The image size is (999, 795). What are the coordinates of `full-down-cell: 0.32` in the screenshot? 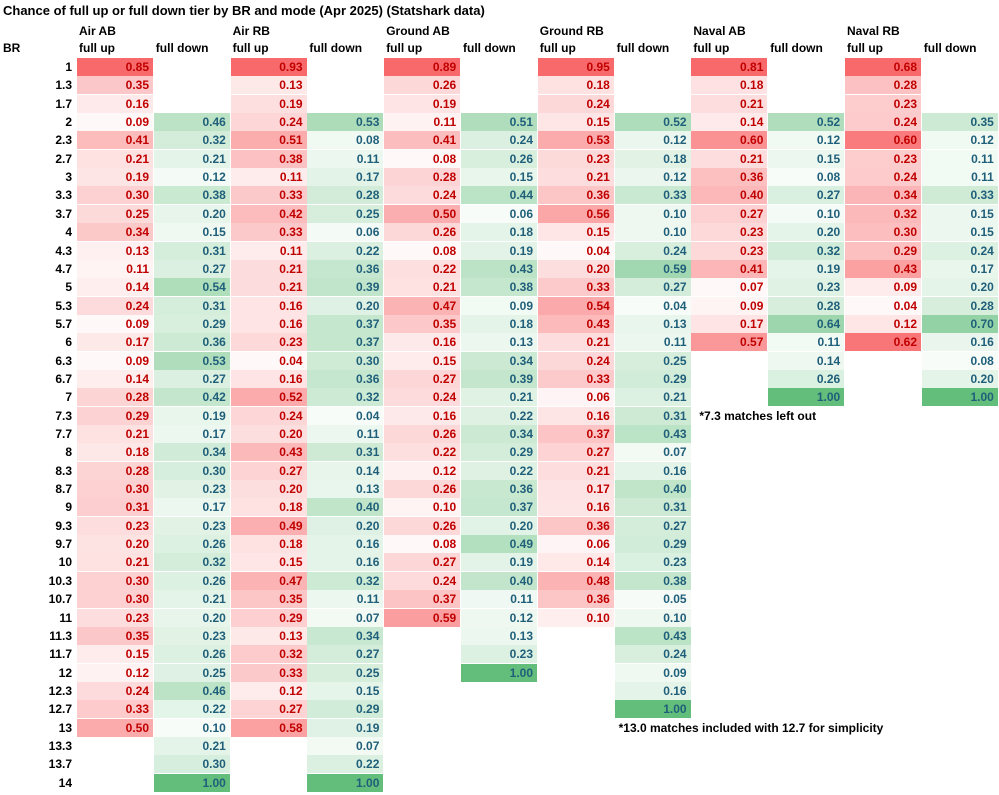 It's located at (806, 250).